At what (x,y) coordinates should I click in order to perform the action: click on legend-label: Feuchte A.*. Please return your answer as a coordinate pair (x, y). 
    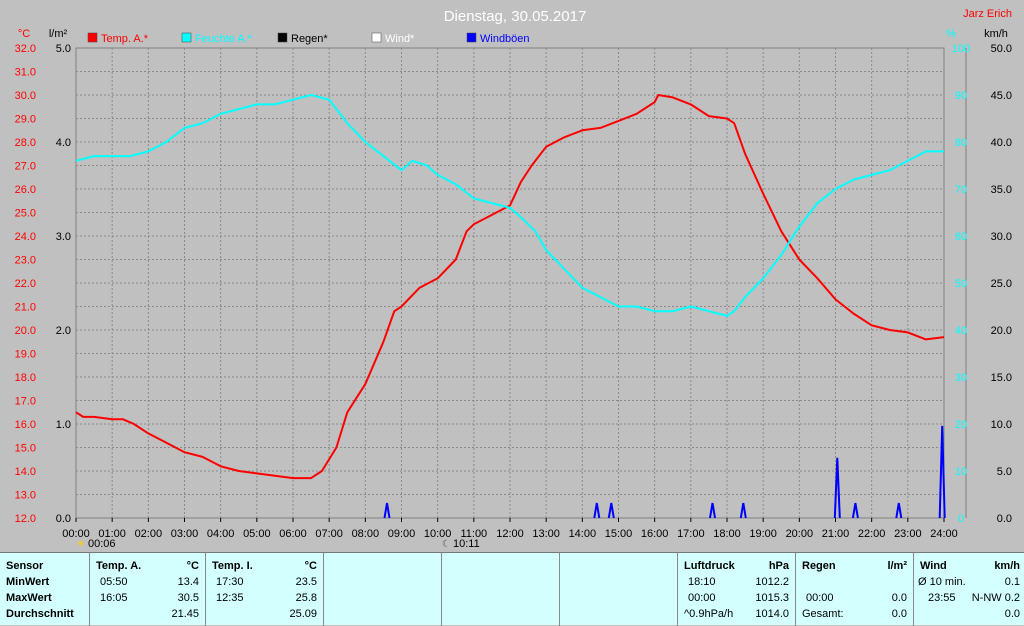
    Looking at the image, I should click on (224, 39).